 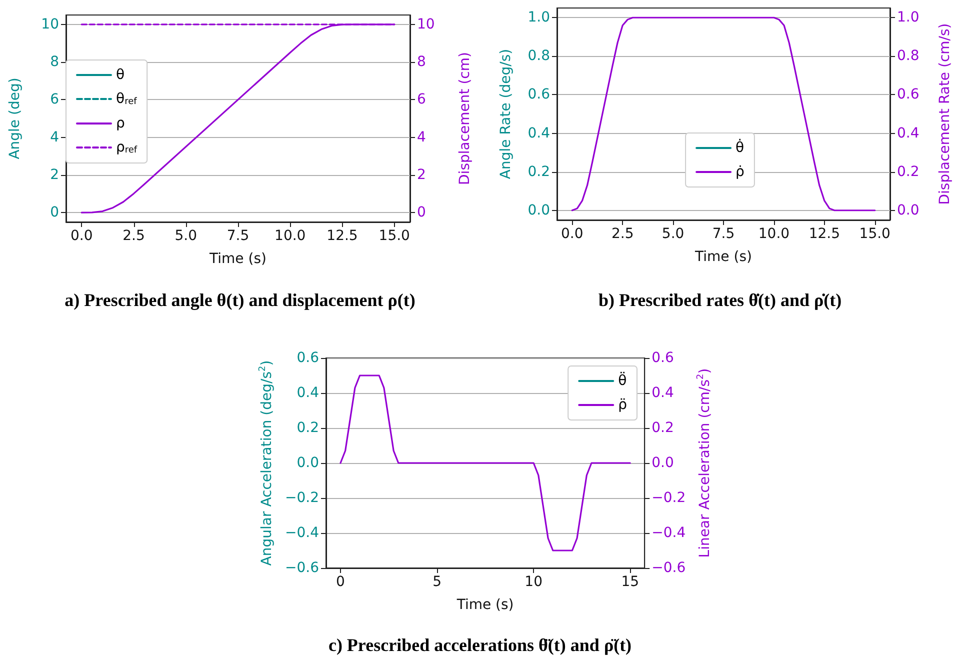 I want to click on y2-tick-label: −0.4, so click(x=669, y=533).